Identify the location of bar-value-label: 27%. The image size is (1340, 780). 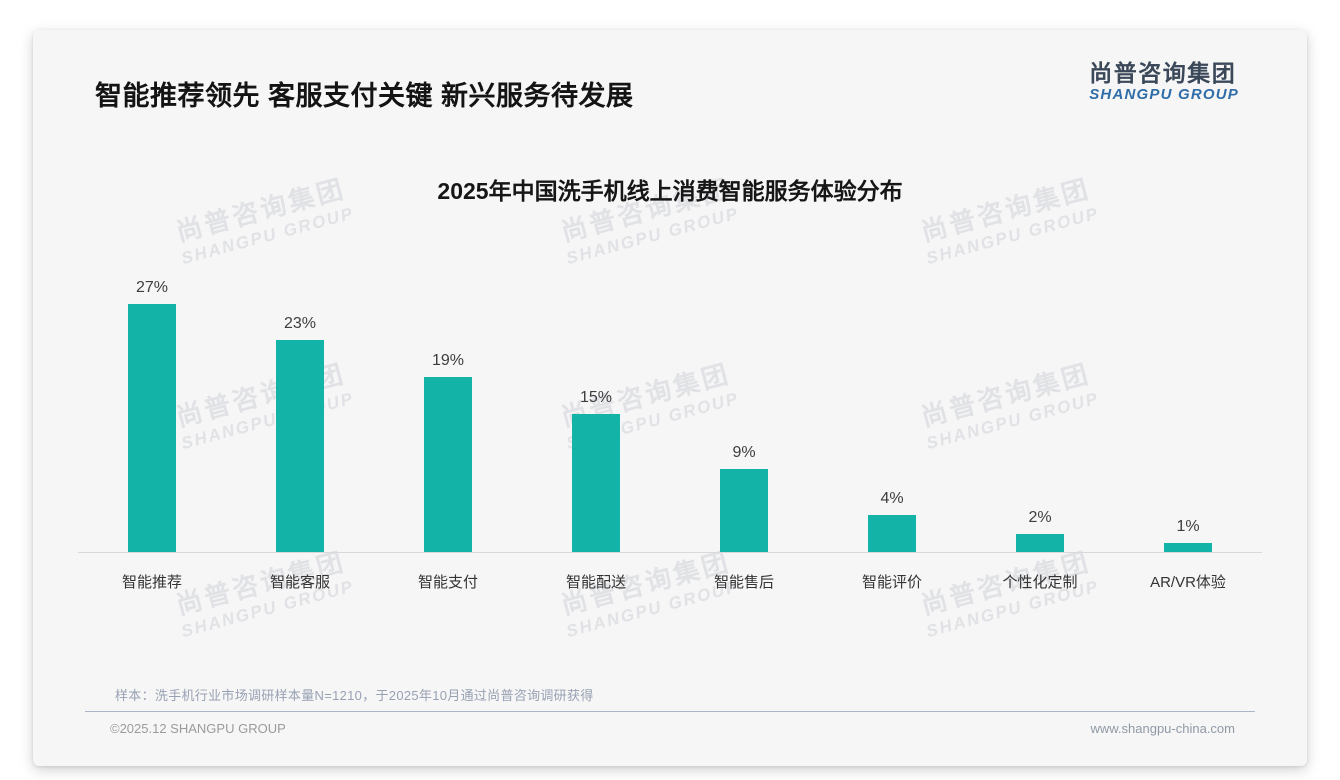
(152, 287).